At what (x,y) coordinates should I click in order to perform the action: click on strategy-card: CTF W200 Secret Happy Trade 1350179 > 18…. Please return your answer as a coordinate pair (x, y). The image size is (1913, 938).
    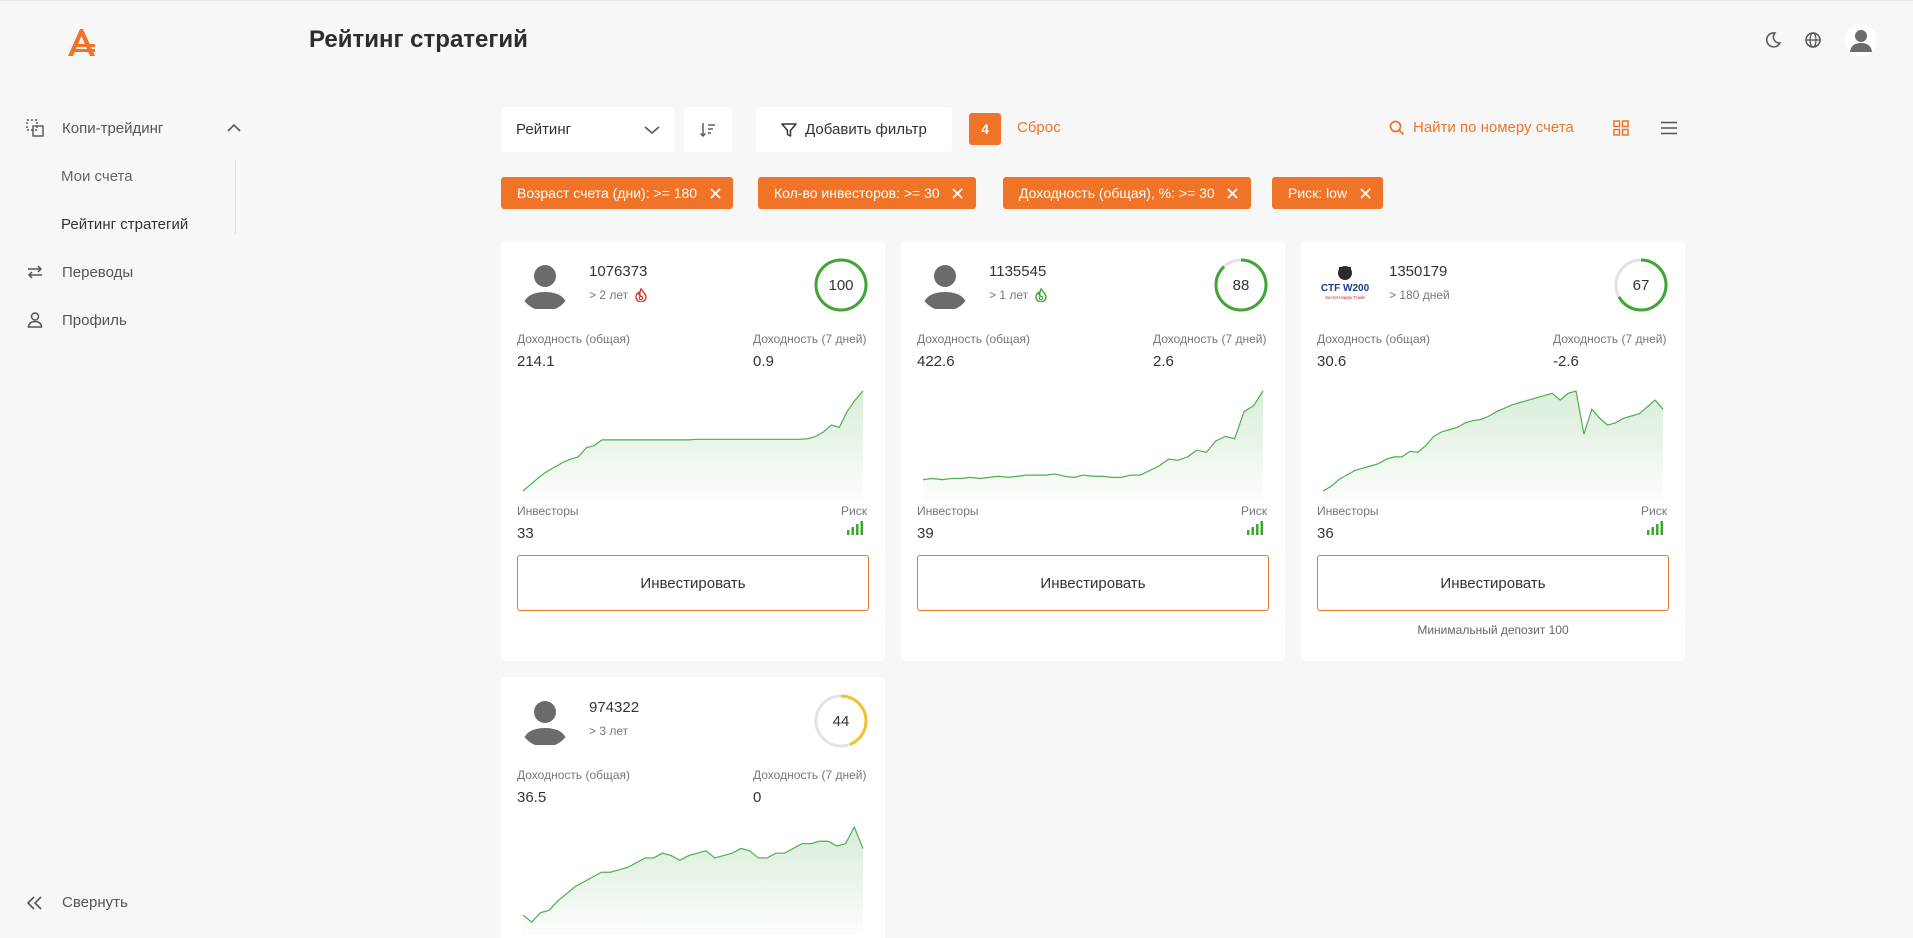
    Looking at the image, I should click on (1493, 451).